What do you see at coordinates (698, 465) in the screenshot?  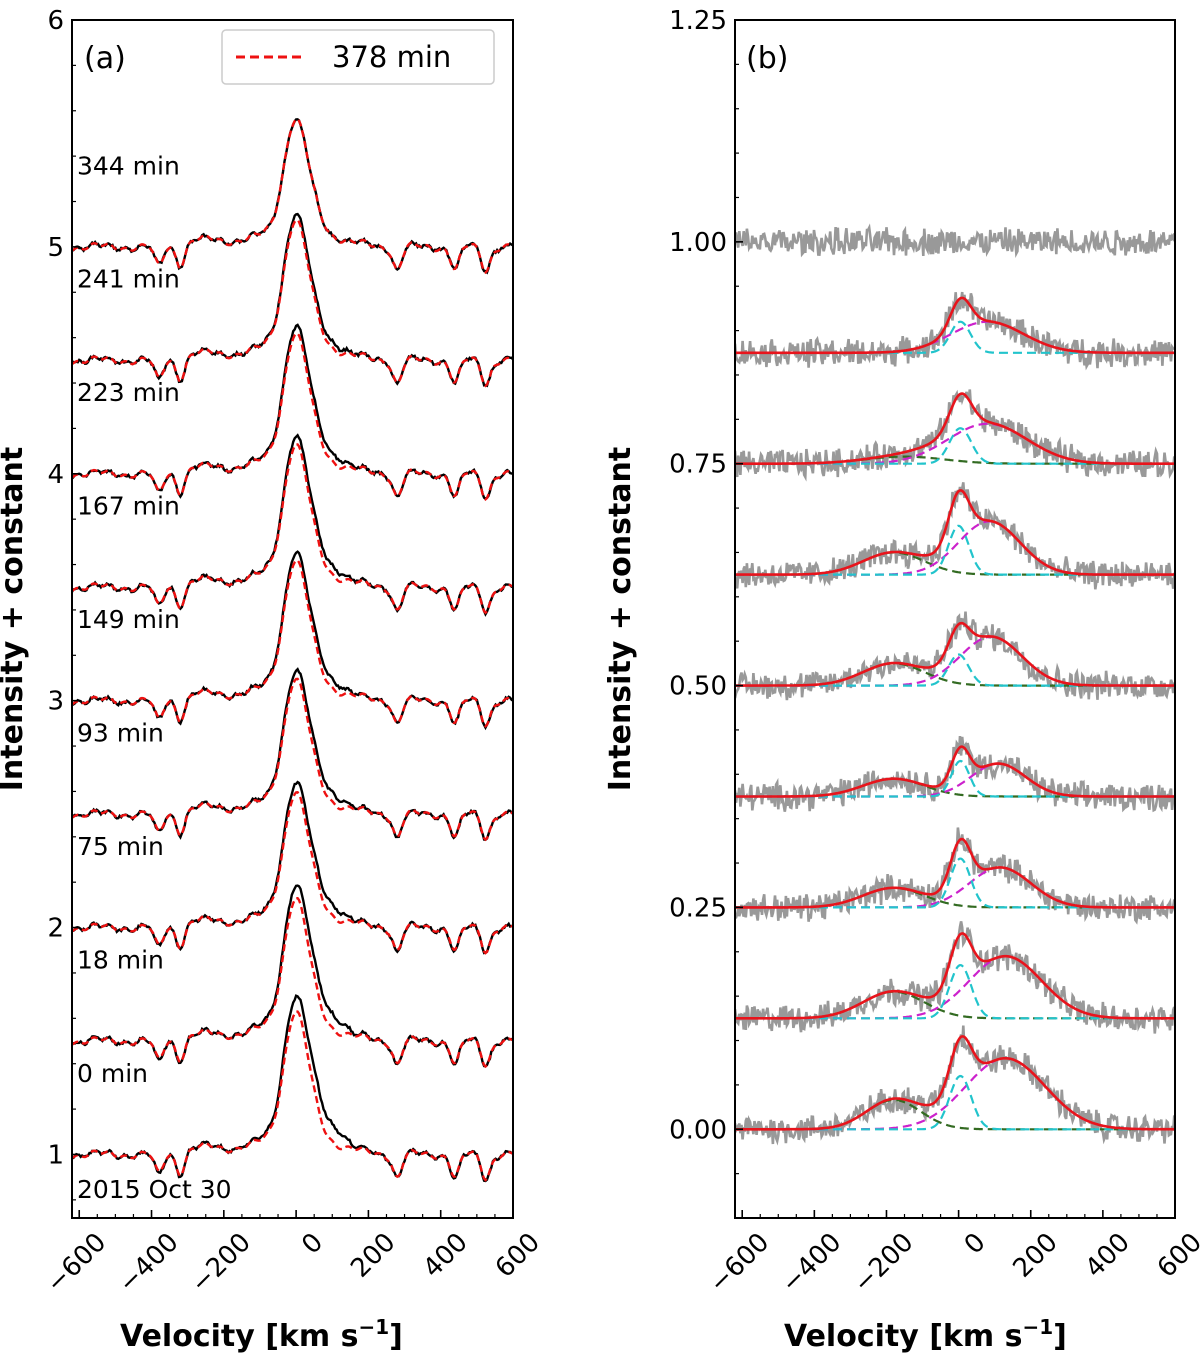 I see `y-tick-label: 0.75` at bounding box center [698, 465].